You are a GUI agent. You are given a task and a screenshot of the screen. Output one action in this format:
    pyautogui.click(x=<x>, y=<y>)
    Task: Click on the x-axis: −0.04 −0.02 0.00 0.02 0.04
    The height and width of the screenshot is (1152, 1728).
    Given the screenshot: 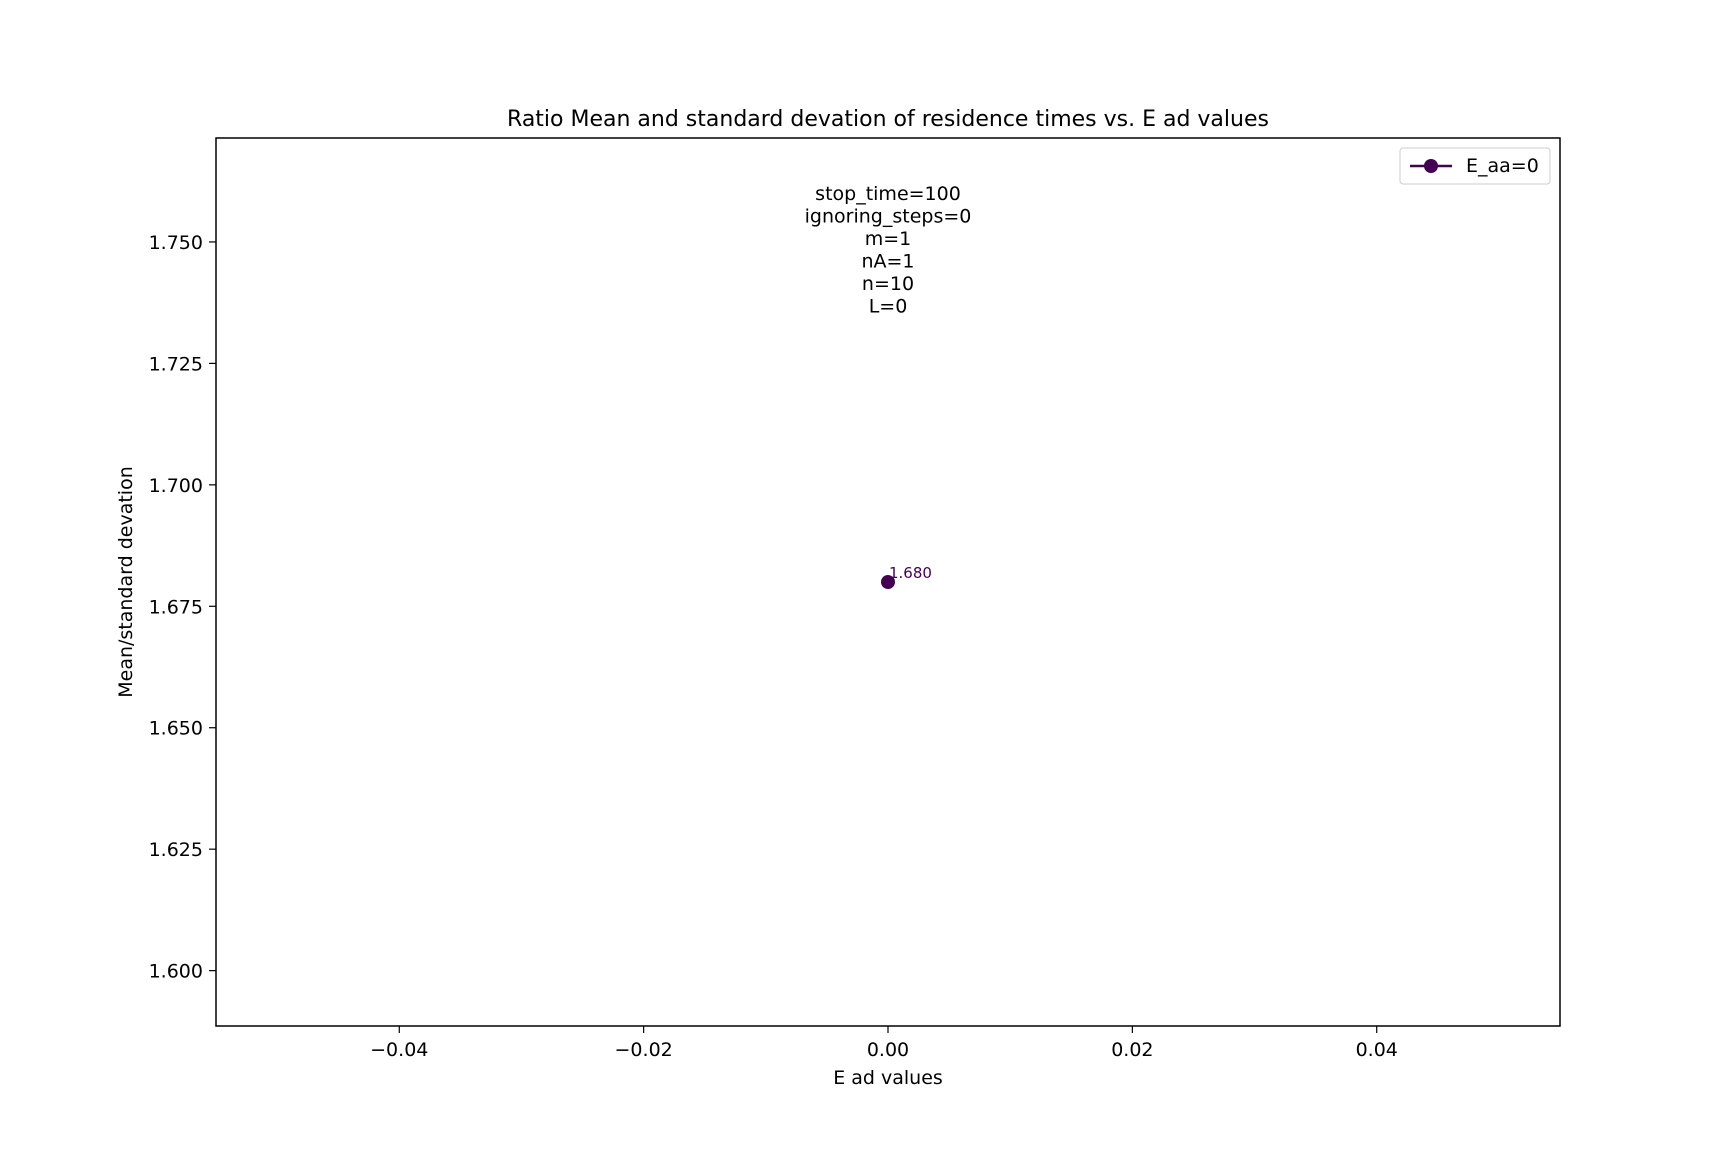 What is the action you would take?
    pyautogui.click(x=884, y=1043)
    